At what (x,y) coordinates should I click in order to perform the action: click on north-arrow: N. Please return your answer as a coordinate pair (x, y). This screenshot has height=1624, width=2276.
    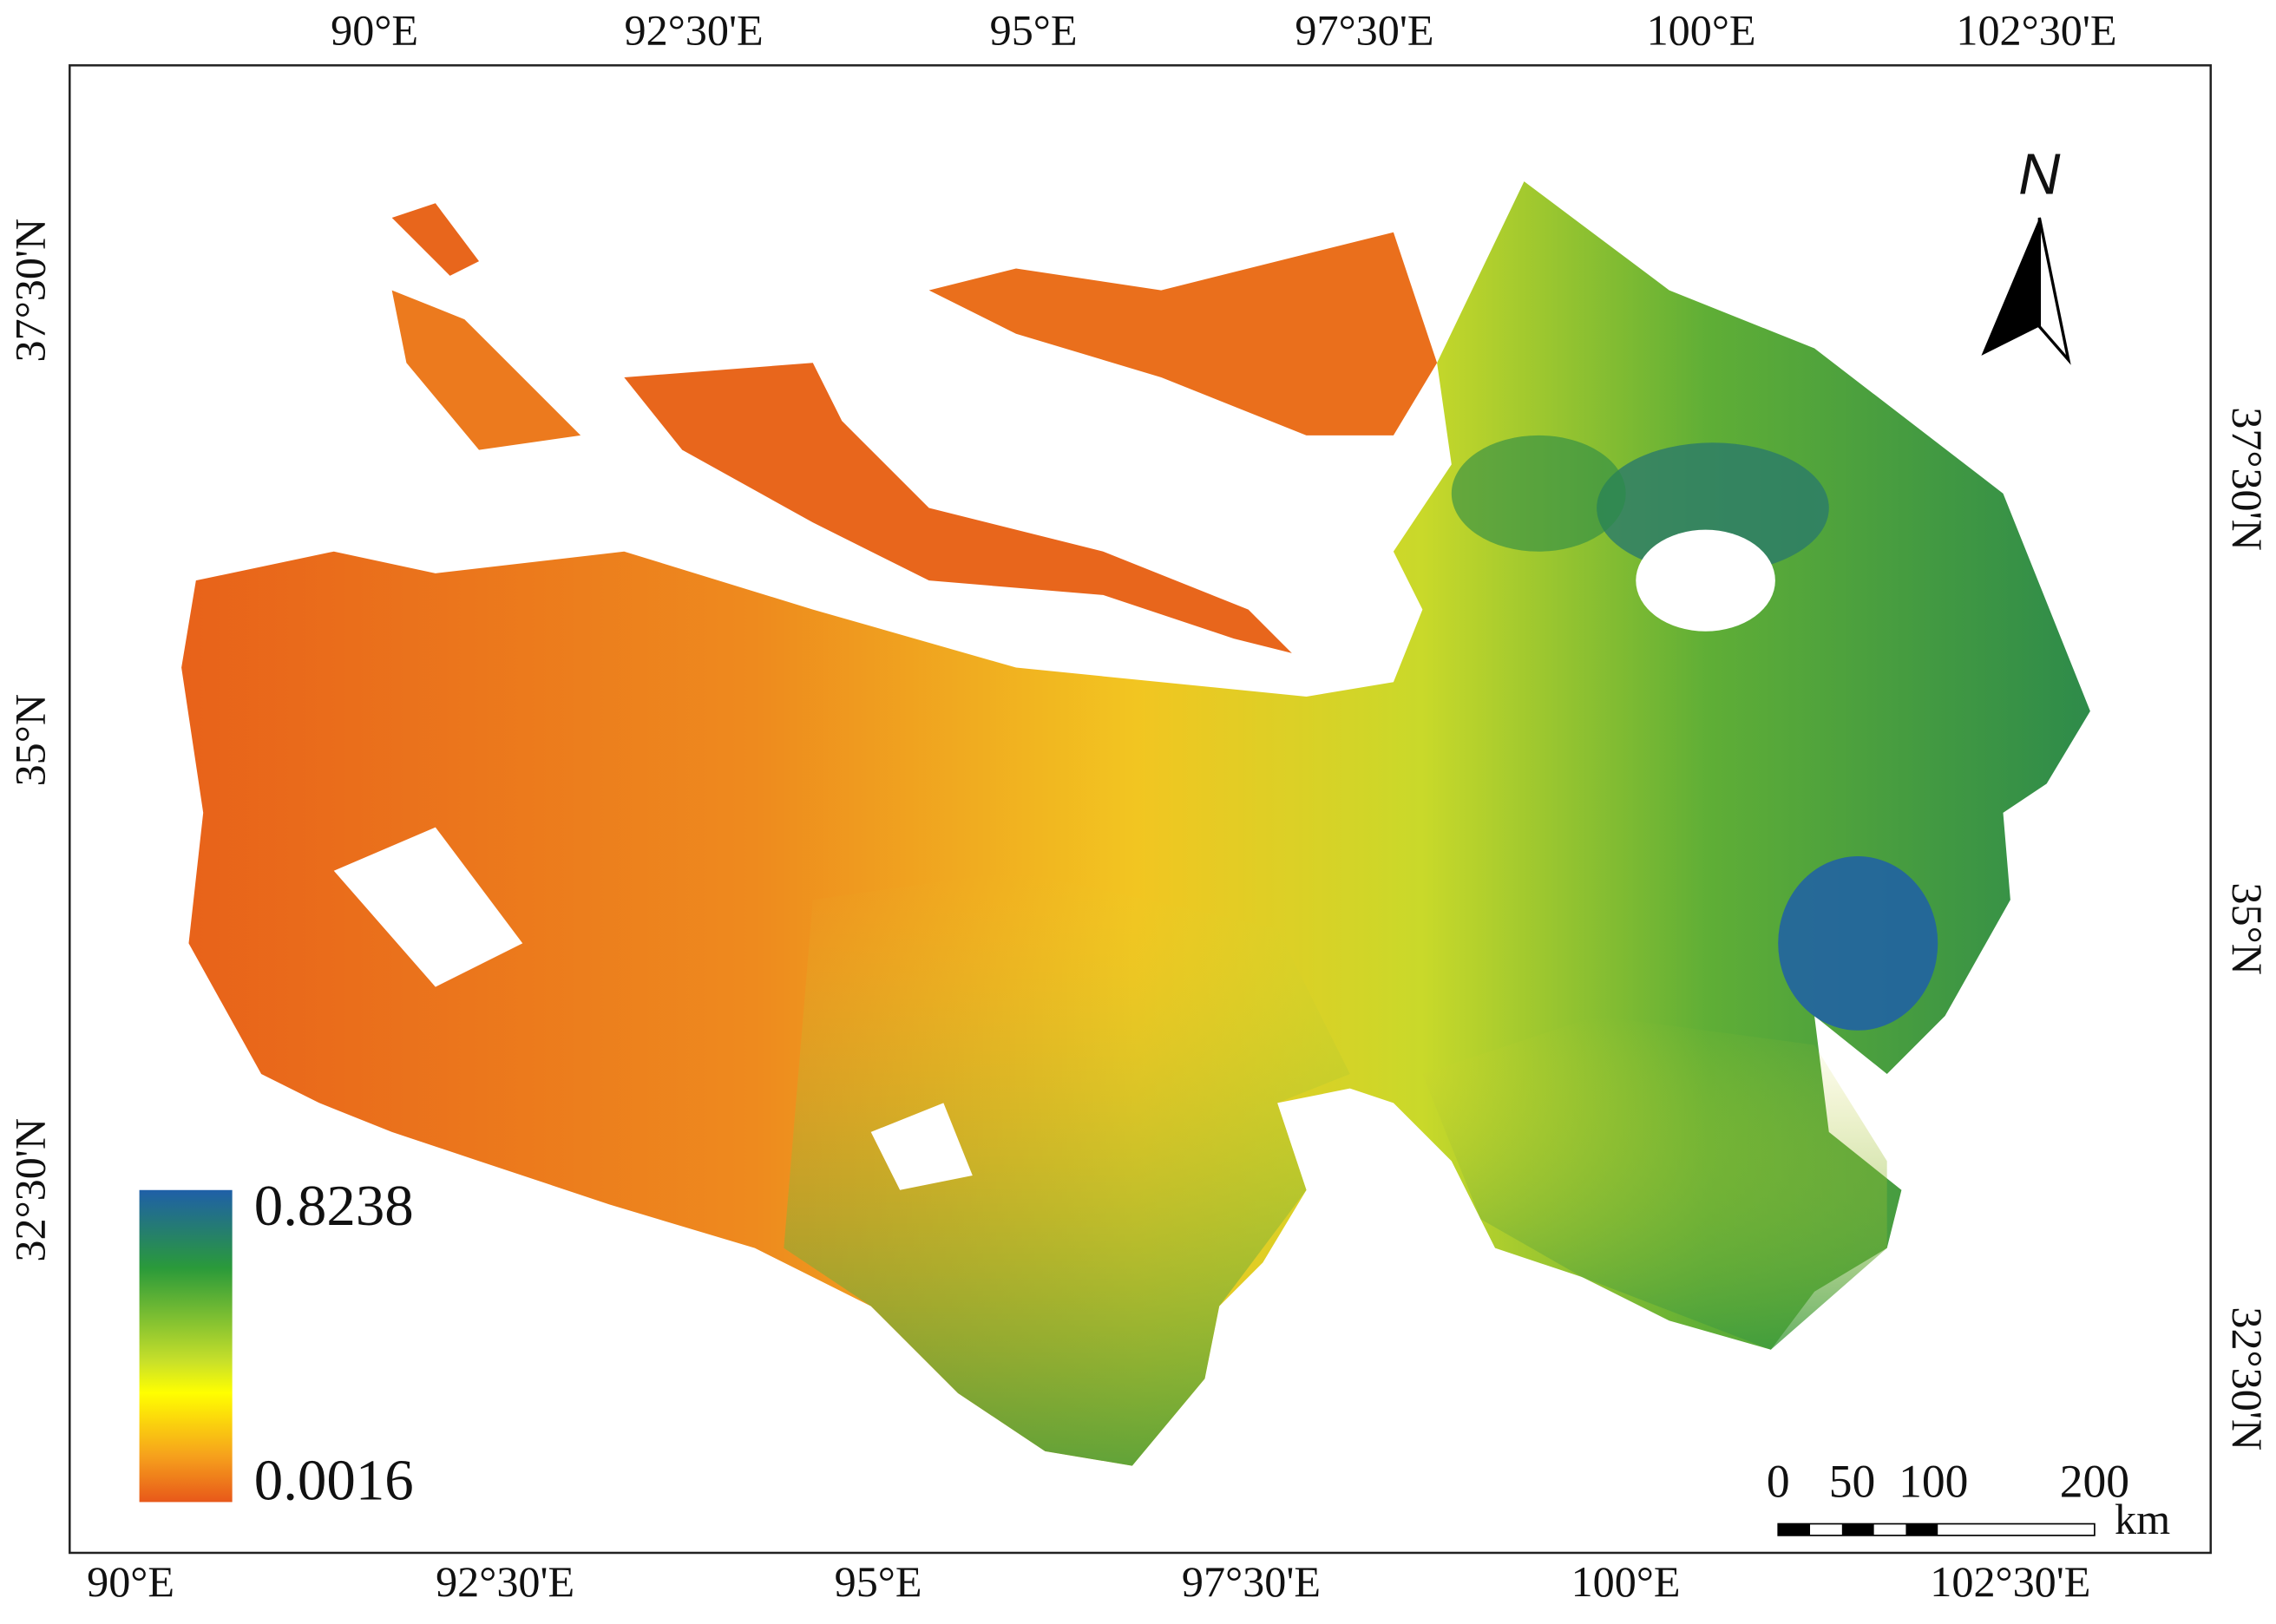
    Looking at the image, I should click on (2026, 253).